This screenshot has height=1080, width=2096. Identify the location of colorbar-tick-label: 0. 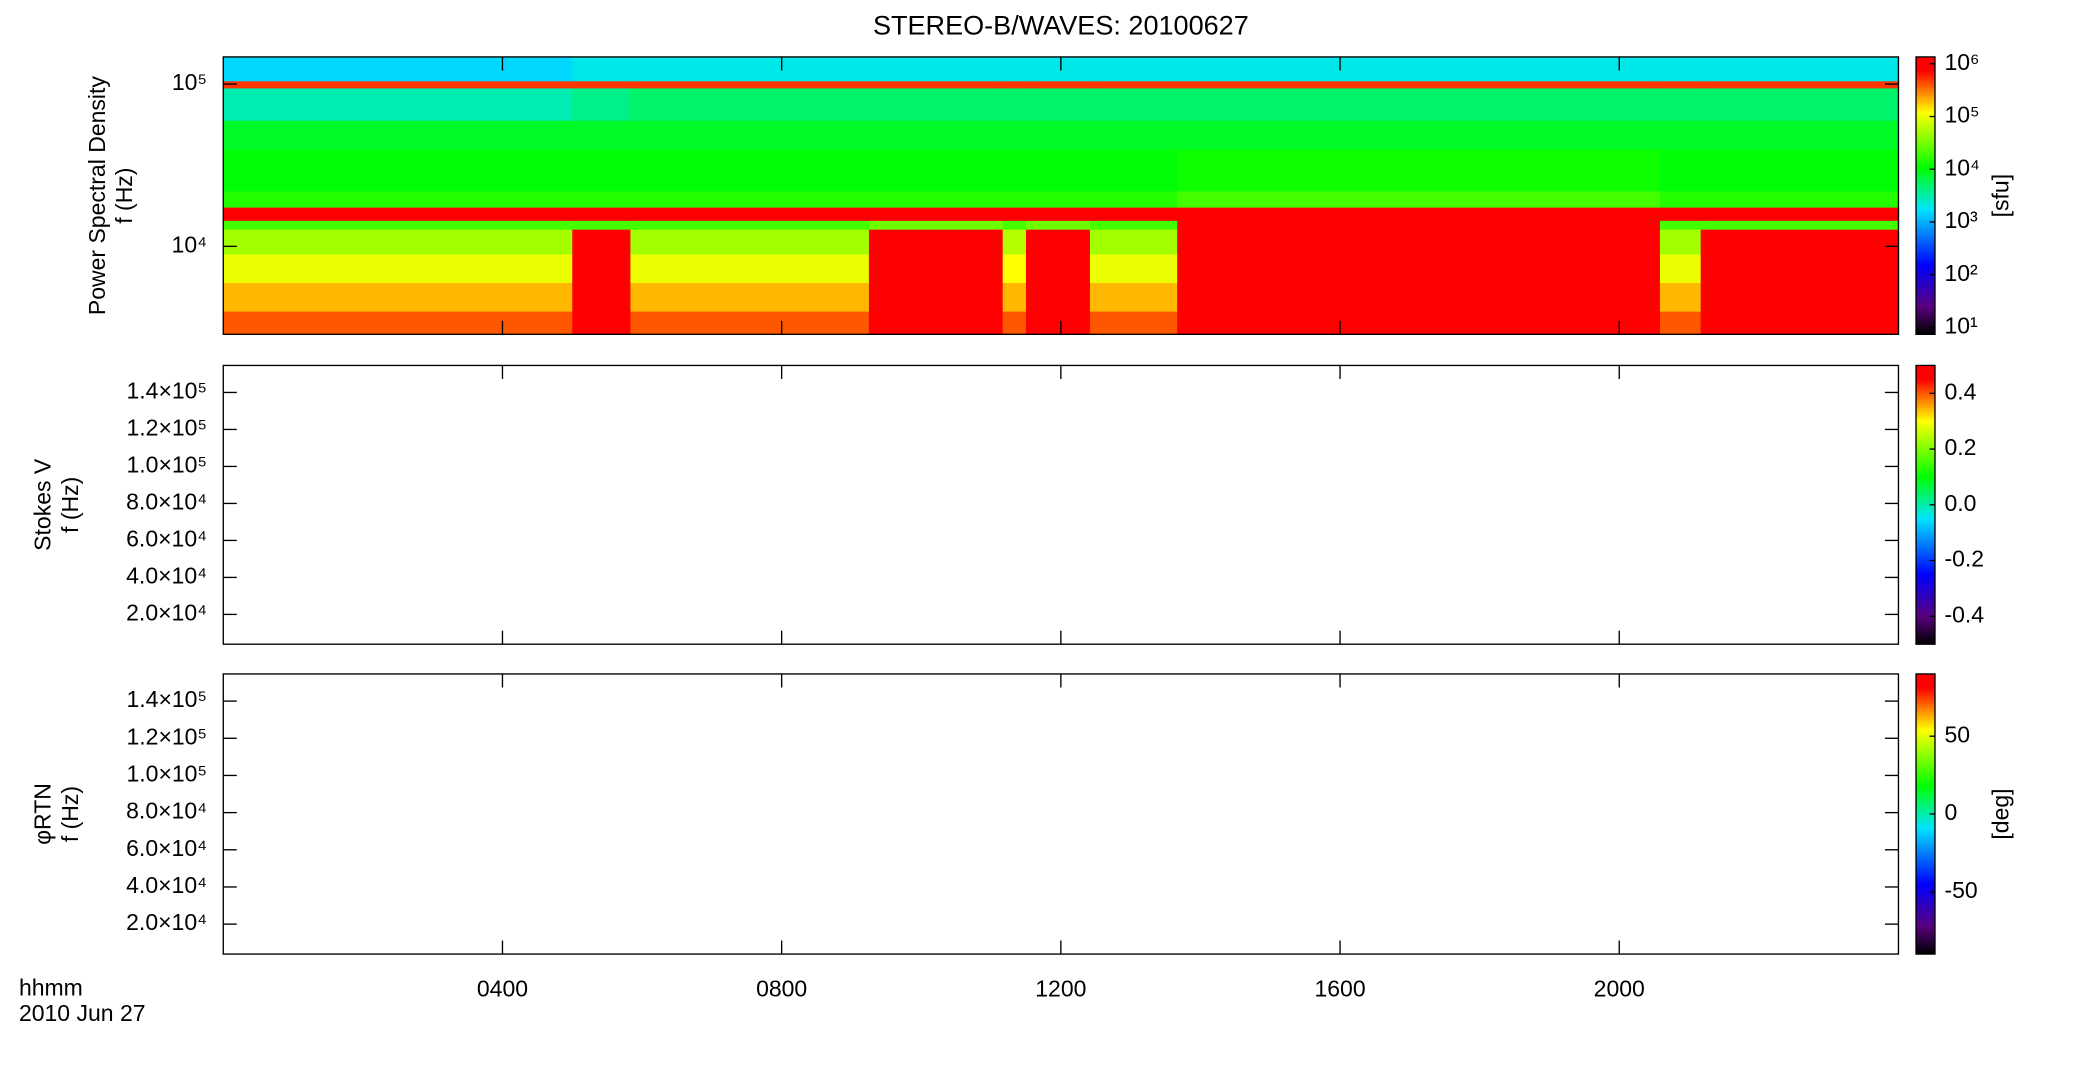
(1950, 812).